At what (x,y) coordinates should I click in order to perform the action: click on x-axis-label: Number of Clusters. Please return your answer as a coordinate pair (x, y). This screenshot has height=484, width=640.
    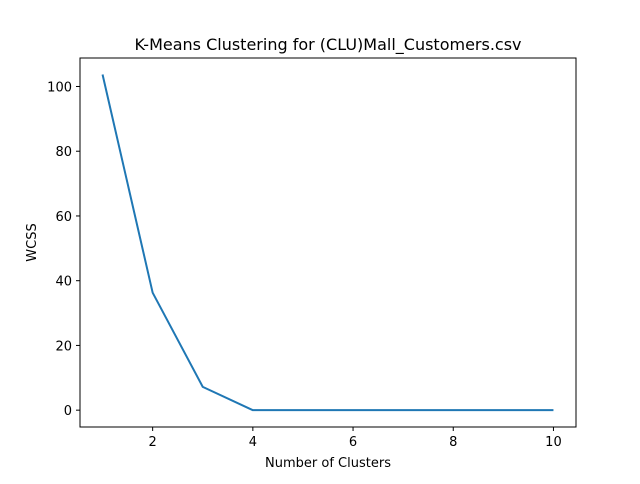
    Looking at the image, I should click on (328, 463).